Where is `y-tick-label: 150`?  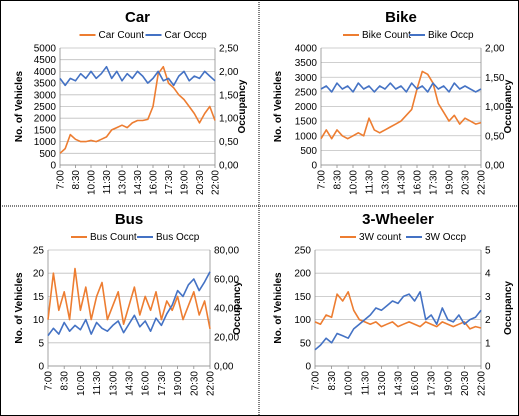
y-tick-label: 150 is located at coordinates (302, 297).